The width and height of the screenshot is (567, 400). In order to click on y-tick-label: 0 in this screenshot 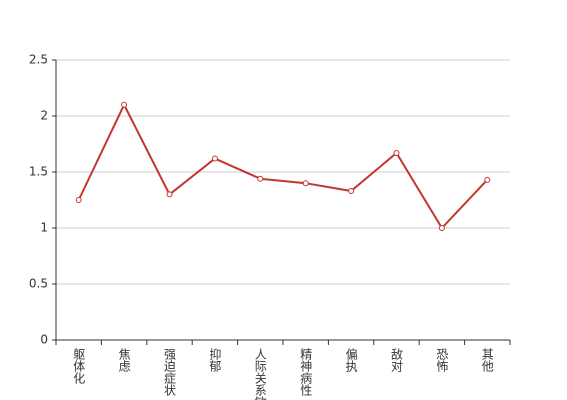, I will do `click(44, 340)`.